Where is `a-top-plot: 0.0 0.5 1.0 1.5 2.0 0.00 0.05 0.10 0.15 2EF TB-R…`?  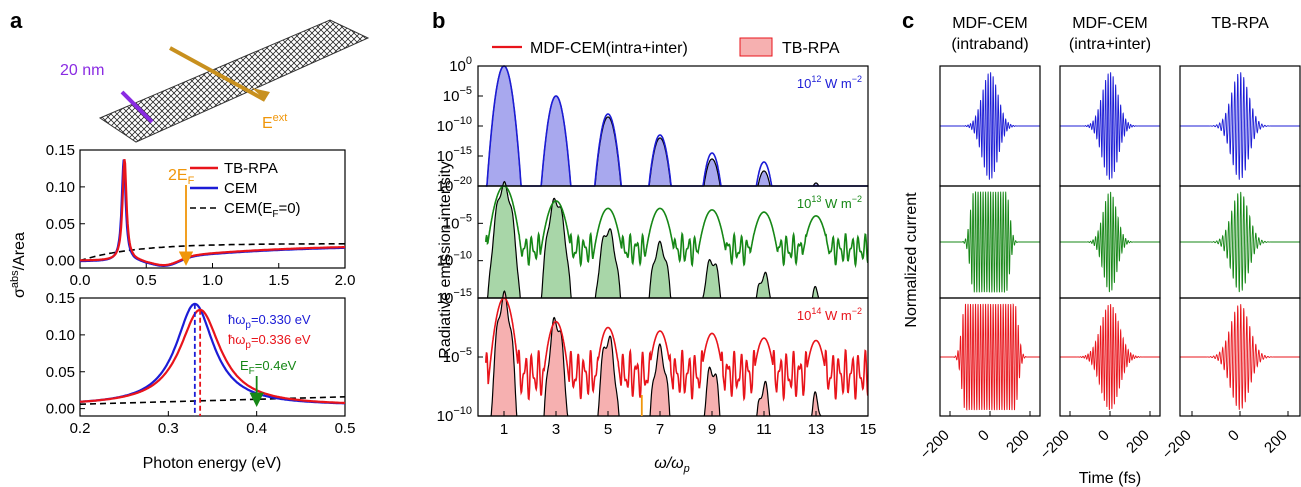
a-top-plot: 0.0 0.5 1.0 1.5 2.0 0.00 0.05 0.10 0.15 2EF TB-R… is located at coordinates (201, 215).